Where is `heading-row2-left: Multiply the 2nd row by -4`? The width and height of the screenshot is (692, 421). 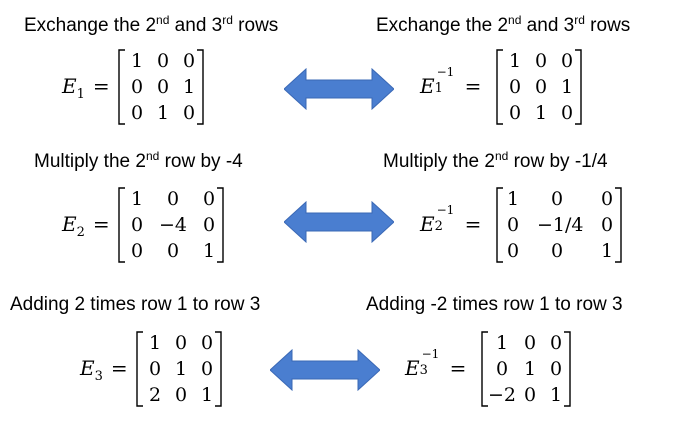 heading-row2-left: Multiply the 2nd row by -4 is located at coordinates (138, 161).